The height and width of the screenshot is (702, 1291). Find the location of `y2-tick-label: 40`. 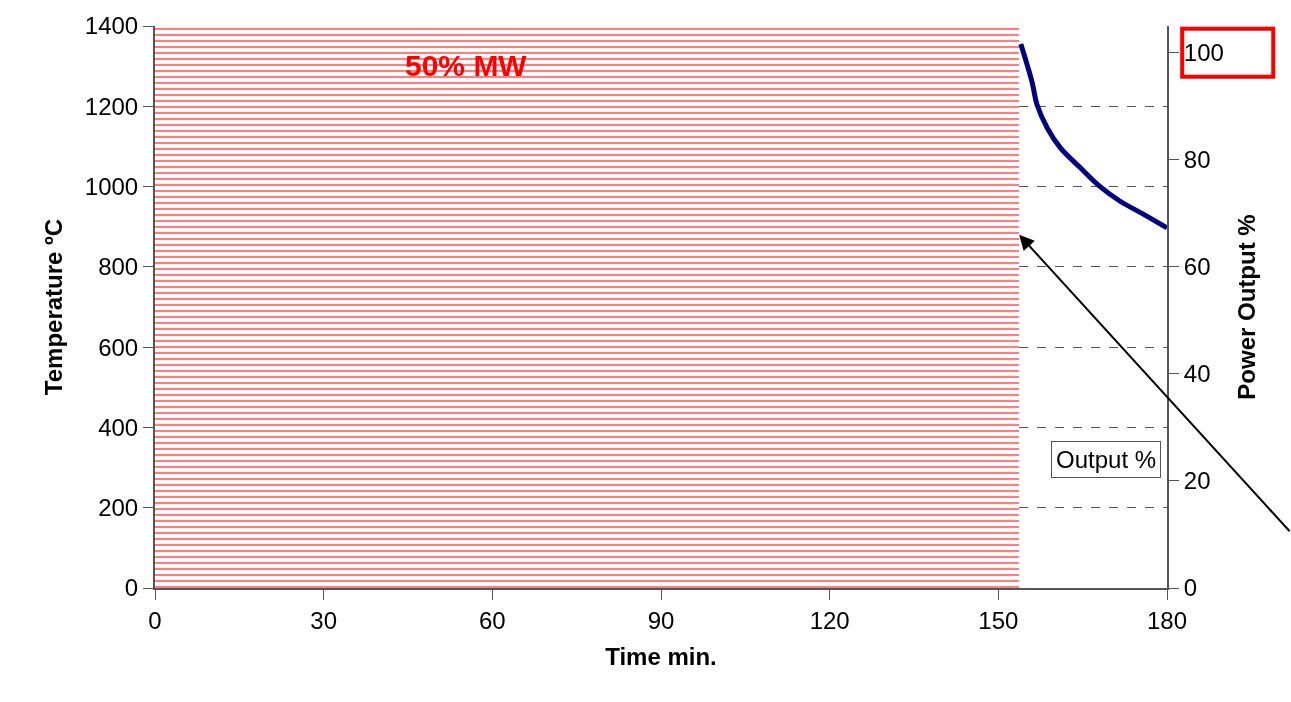

y2-tick-label: 40 is located at coordinates (1197, 374).